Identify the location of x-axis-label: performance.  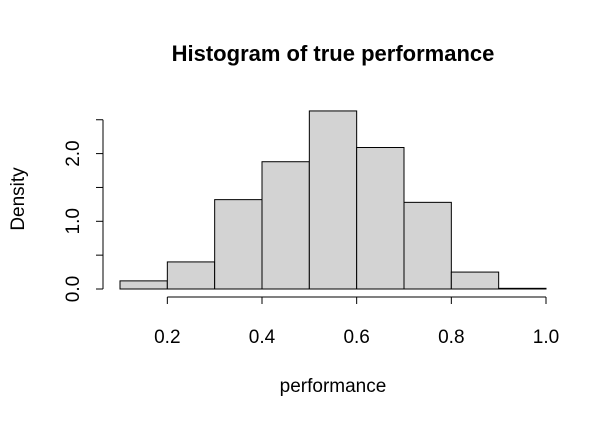
(333, 386).